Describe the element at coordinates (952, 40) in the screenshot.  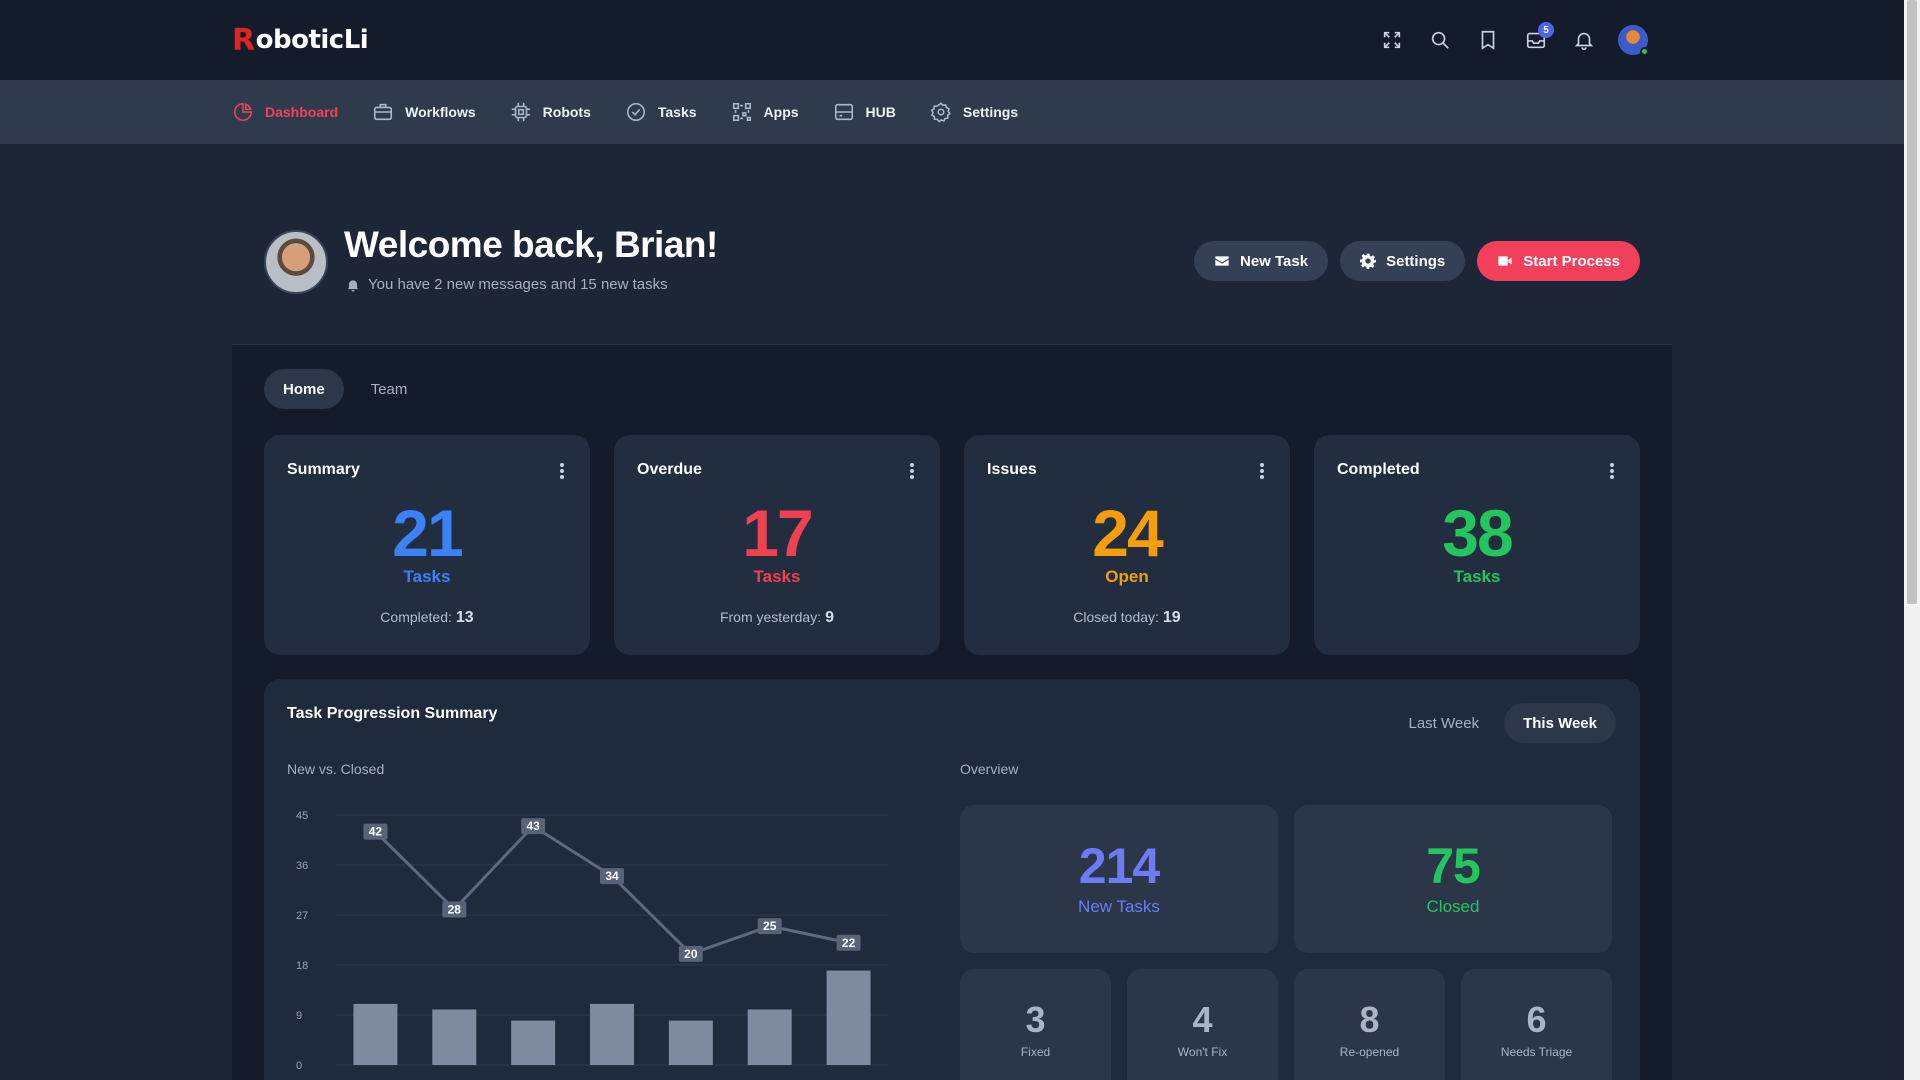
I see `top-bar: R oboticLi 5` at that location.